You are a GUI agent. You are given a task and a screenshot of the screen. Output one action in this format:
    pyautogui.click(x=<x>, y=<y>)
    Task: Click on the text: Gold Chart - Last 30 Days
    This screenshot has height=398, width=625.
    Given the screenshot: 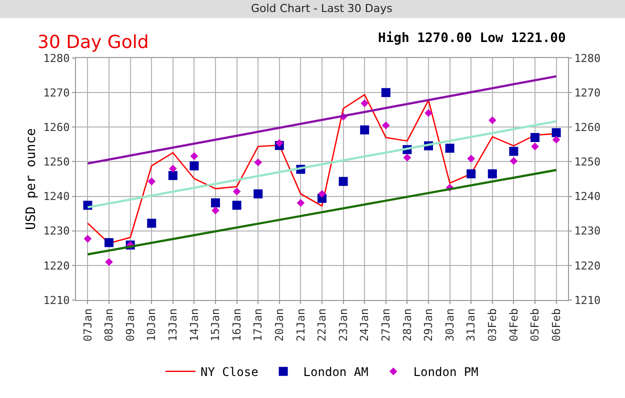 What is the action you would take?
    pyautogui.click(x=322, y=8)
    